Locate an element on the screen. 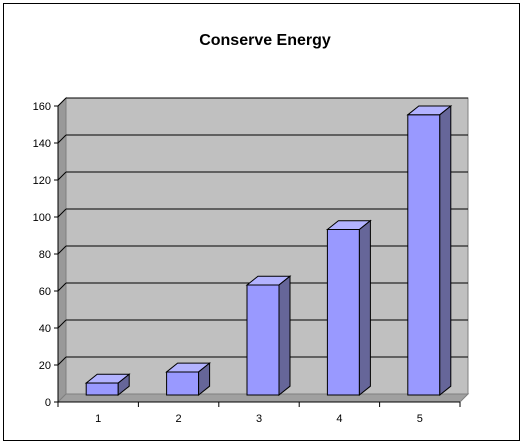 This screenshot has height=446, width=525. chart-title: Conserve Energy is located at coordinates (265, 40).